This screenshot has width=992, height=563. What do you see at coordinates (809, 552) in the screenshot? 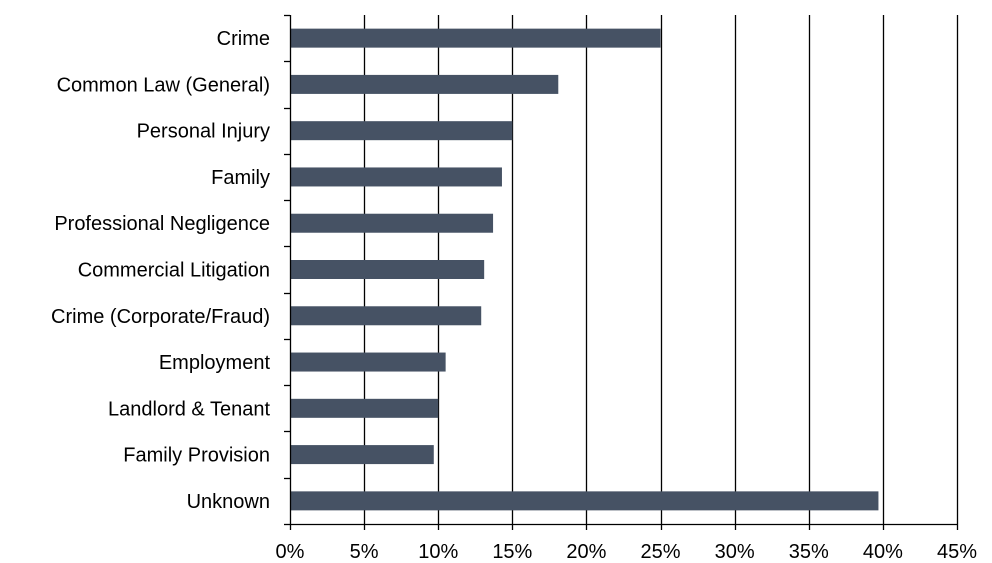
I see `x-tick-label: 35%` at bounding box center [809, 552].